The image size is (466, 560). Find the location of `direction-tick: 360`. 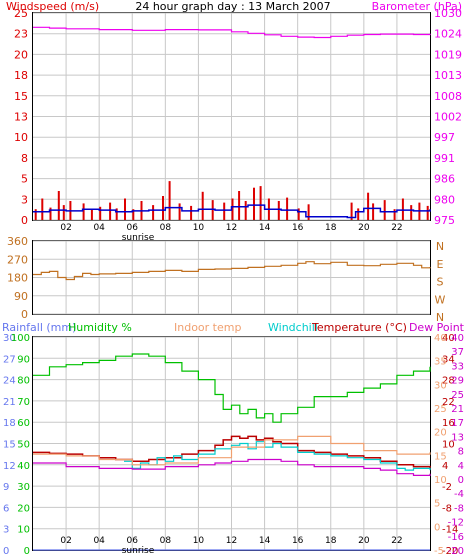

direction-tick: 360 is located at coordinates (17, 241).